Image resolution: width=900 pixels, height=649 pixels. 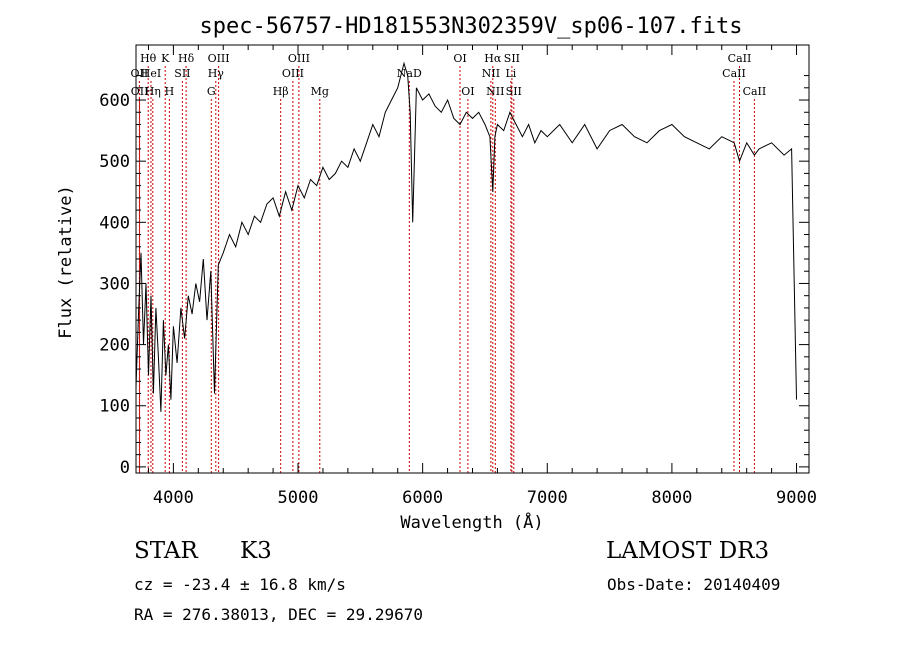 What do you see at coordinates (298, 498) in the screenshot?
I see `x-tick-label: 5000` at bounding box center [298, 498].